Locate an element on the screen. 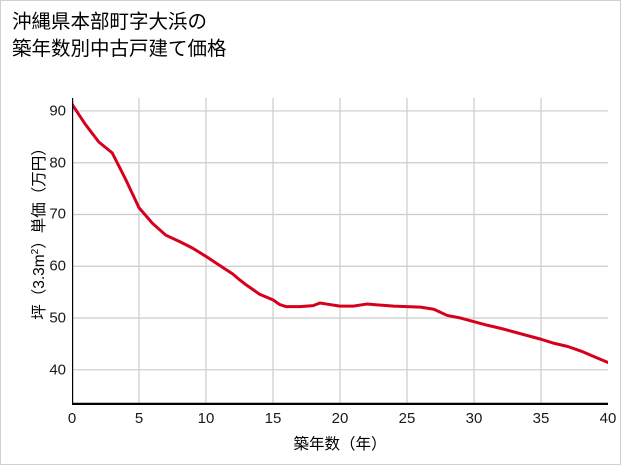 This screenshot has width=621, height=465. x-tick-label: 35 is located at coordinates (541, 418).